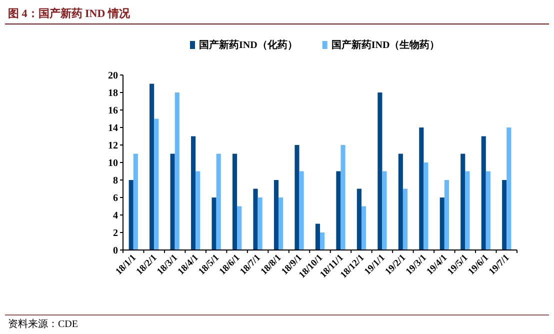 The width and height of the screenshot is (554, 334). I want to click on y-tick-label: 18, so click(113, 93).